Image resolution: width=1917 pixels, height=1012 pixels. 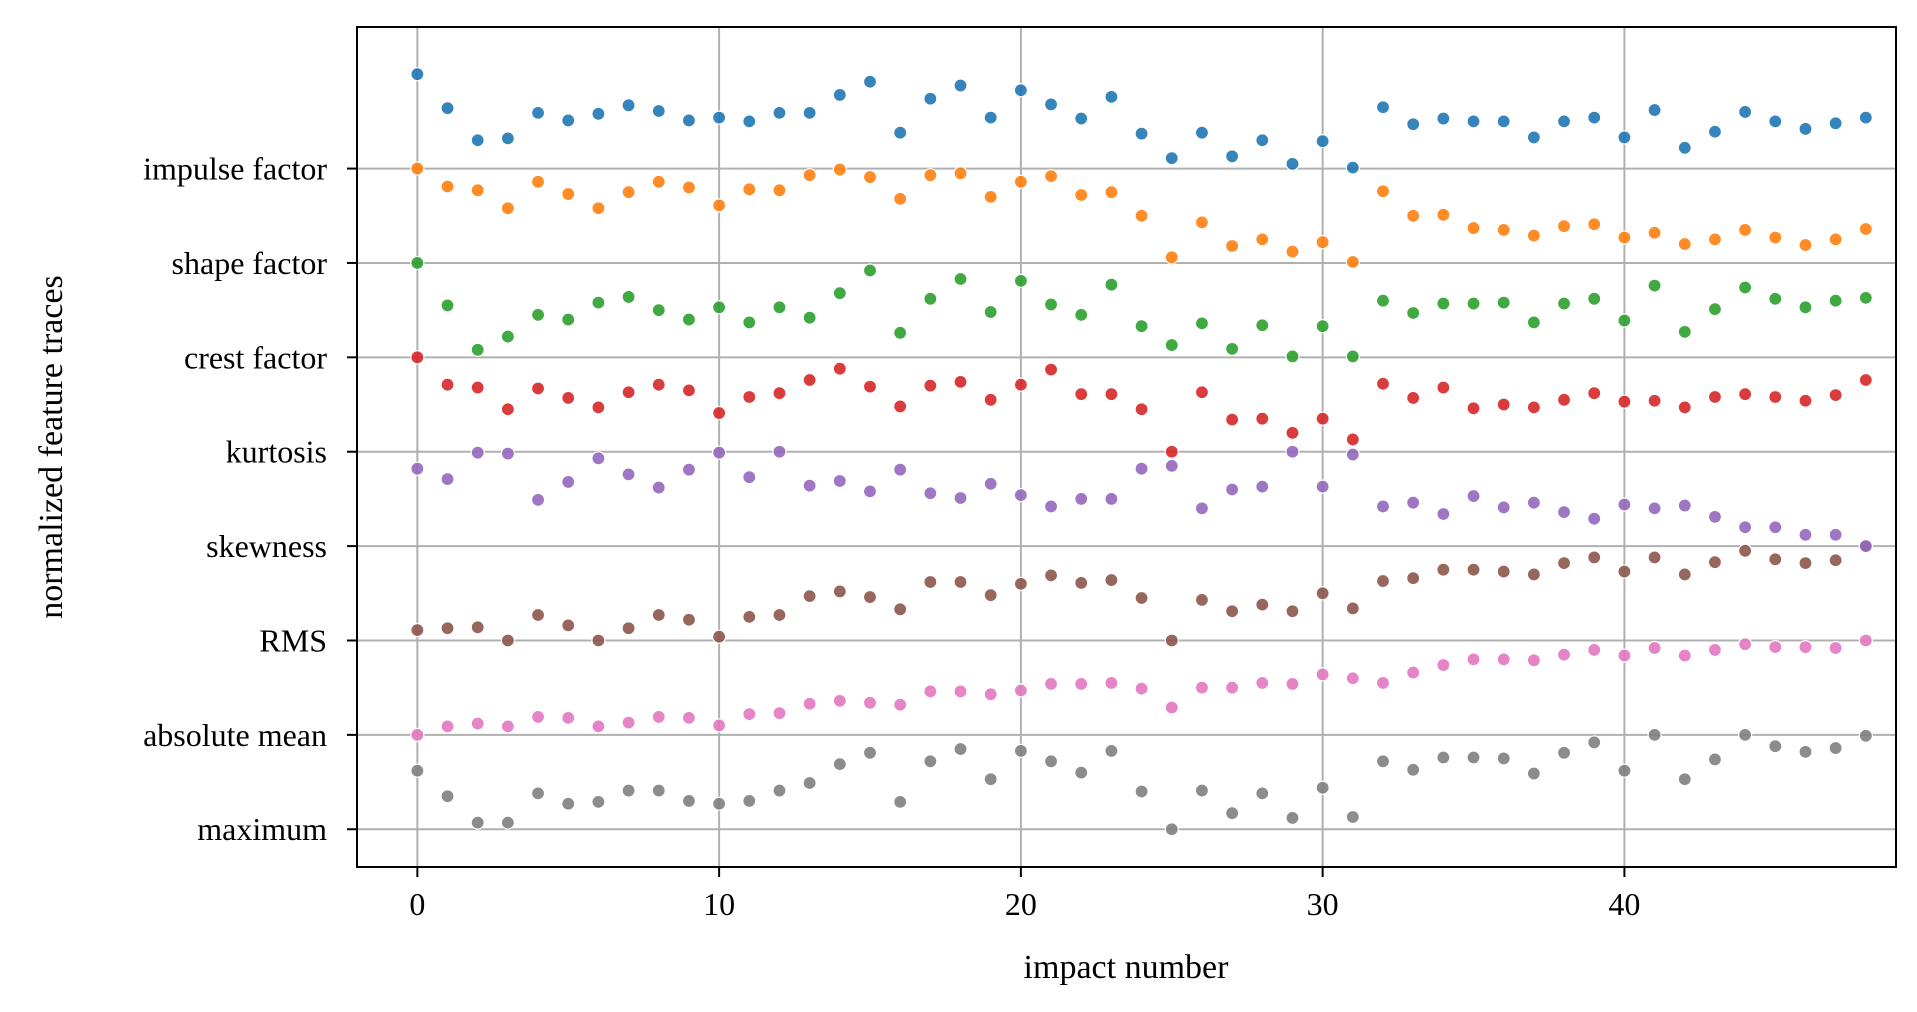 What do you see at coordinates (276, 452) in the screenshot?
I see `y-tick-label: kurtosis` at bounding box center [276, 452].